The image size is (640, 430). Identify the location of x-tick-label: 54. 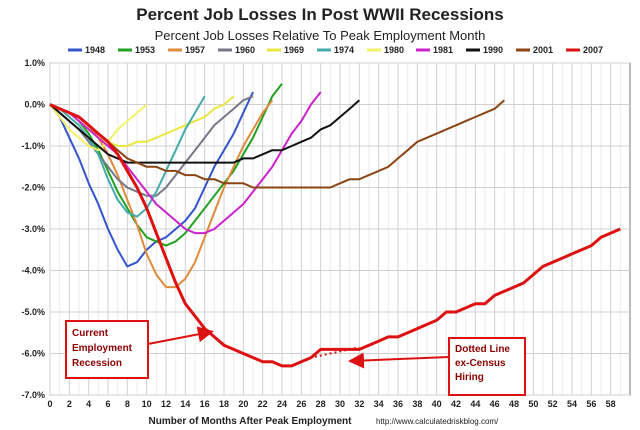
(572, 404).